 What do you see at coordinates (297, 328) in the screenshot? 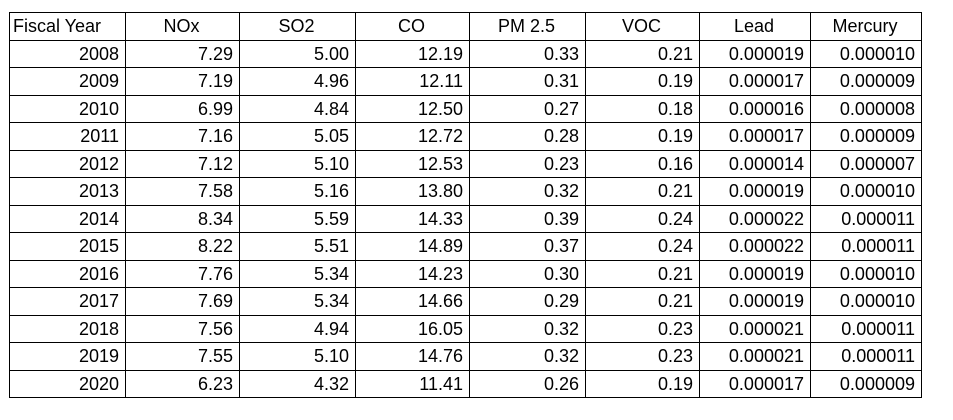
I see `cell-so2: 4.94` at bounding box center [297, 328].